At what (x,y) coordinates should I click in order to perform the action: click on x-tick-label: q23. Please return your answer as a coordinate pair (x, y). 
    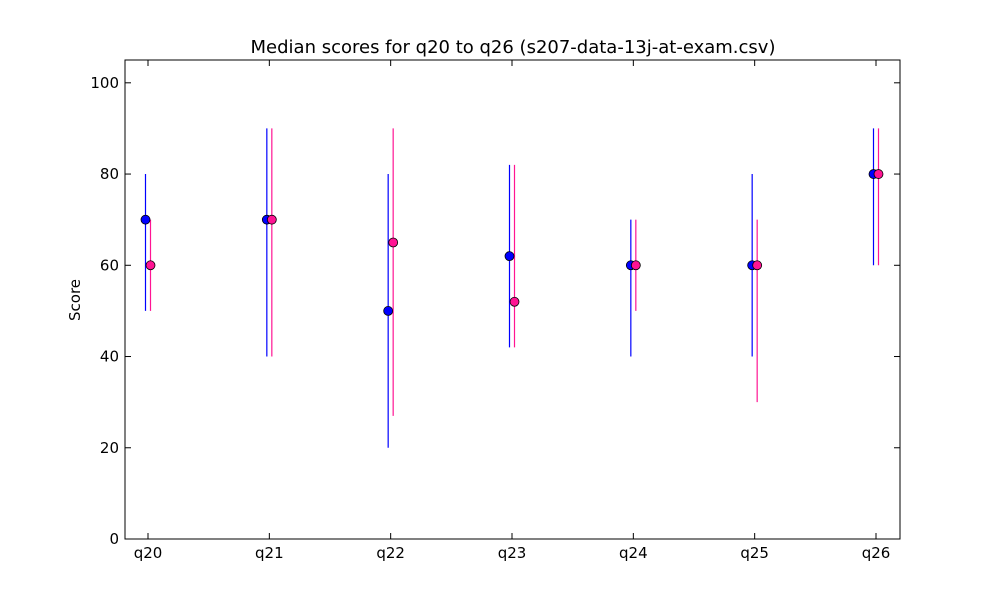
    Looking at the image, I should click on (512, 553).